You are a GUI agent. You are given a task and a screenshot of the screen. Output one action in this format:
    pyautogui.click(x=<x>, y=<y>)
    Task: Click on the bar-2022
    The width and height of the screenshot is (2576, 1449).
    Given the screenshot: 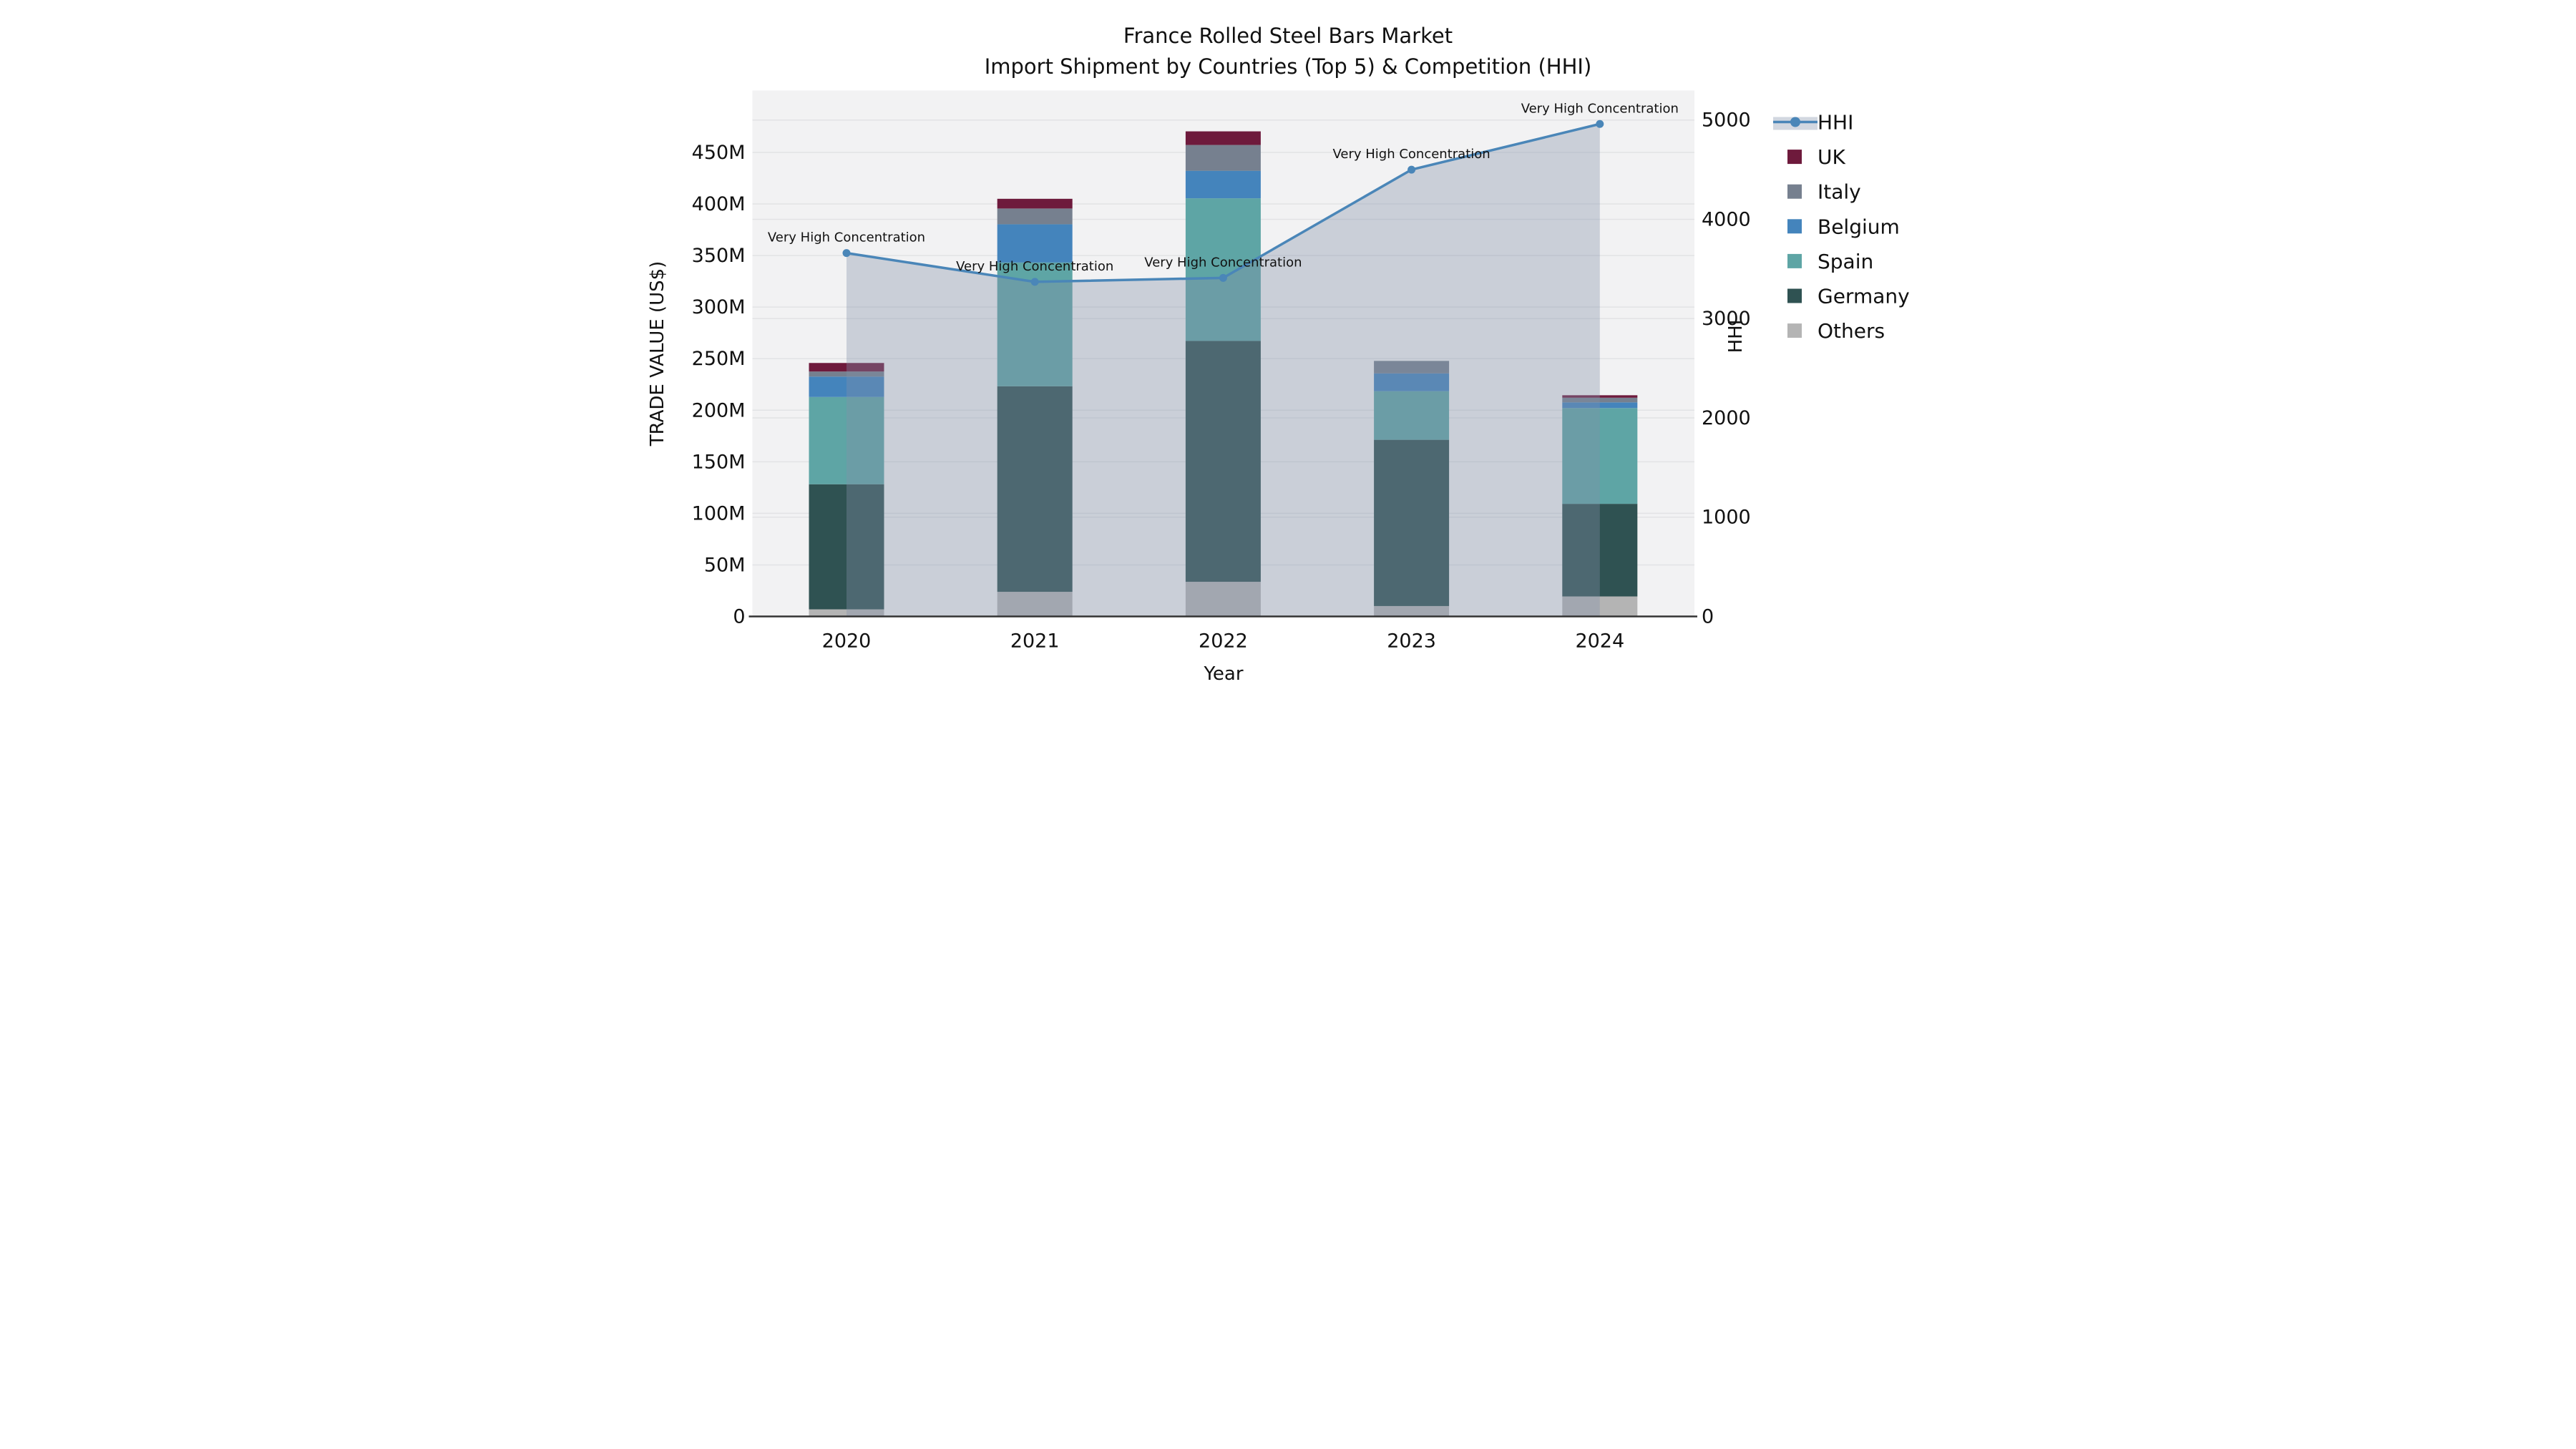 What is the action you would take?
    pyautogui.click(x=1223, y=374)
    